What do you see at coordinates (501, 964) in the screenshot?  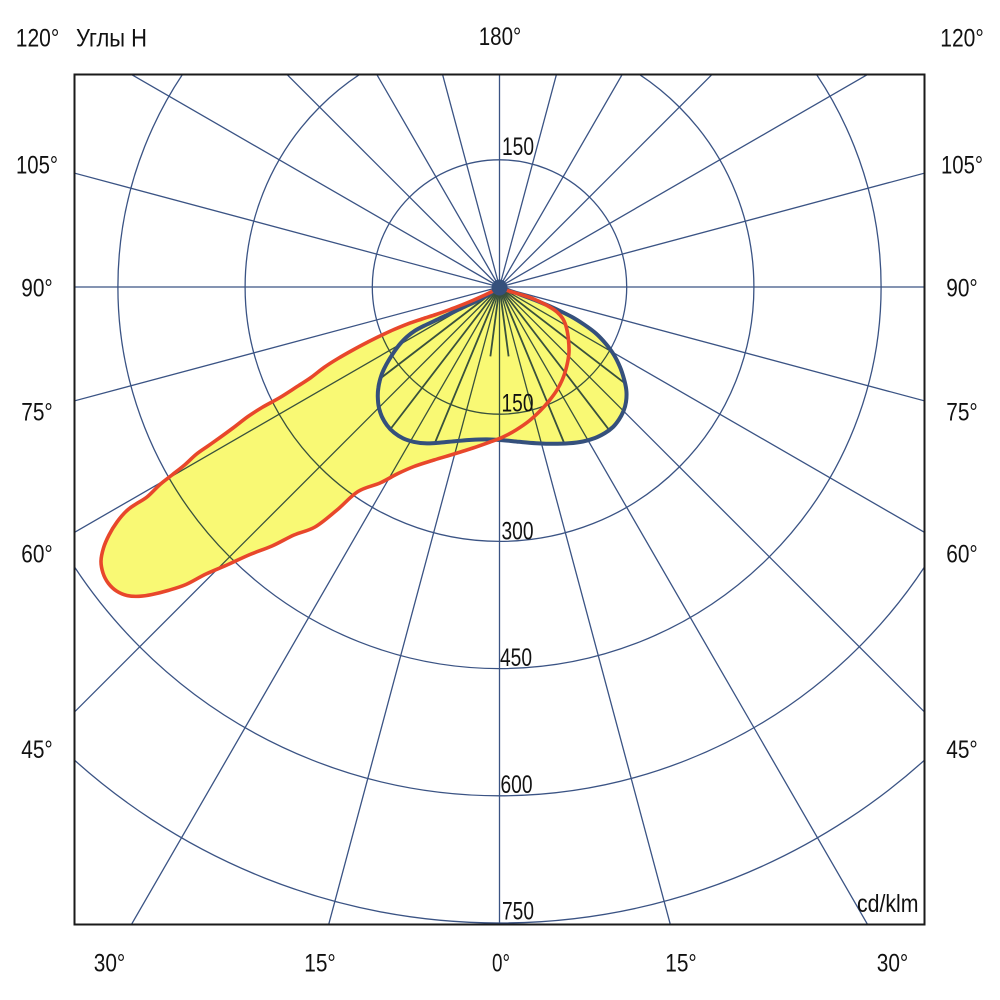 I see `svg-text: 0°` at bounding box center [501, 964].